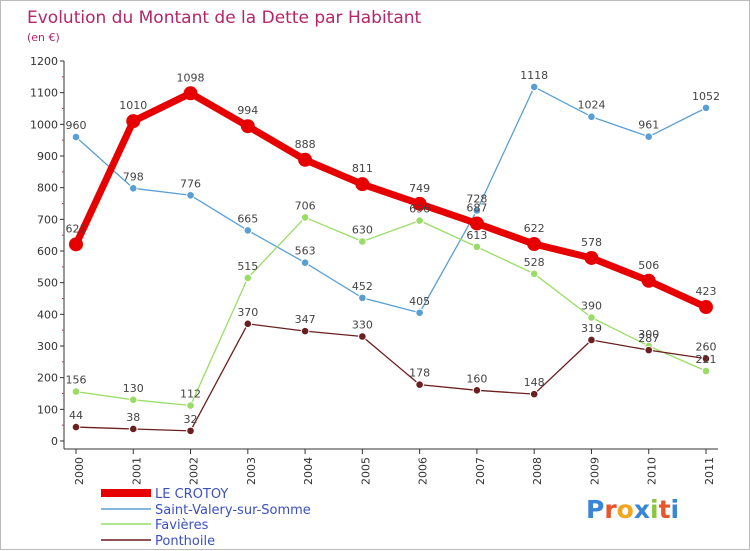  What do you see at coordinates (54, 441) in the screenshot?
I see `y-tick-label: 0` at bounding box center [54, 441].